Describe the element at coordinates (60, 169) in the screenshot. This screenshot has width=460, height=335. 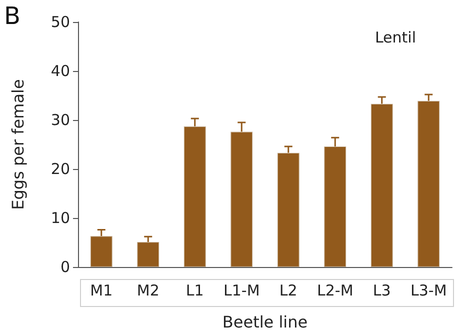
I see `y-tick-label: 20` at that location.